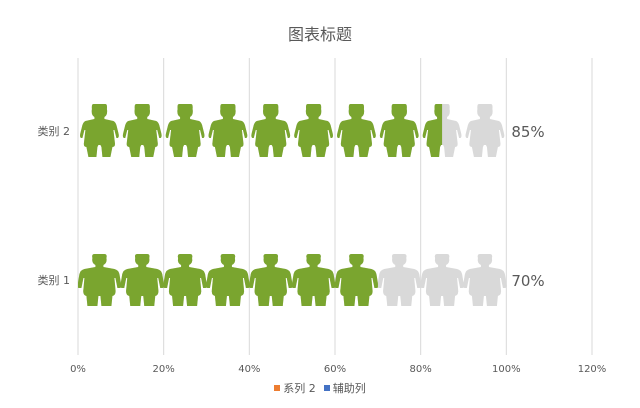 The width and height of the screenshot is (640, 408). What do you see at coordinates (349, 388) in the screenshot?
I see `legend-label-helper: 辅助列` at bounding box center [349, 388].